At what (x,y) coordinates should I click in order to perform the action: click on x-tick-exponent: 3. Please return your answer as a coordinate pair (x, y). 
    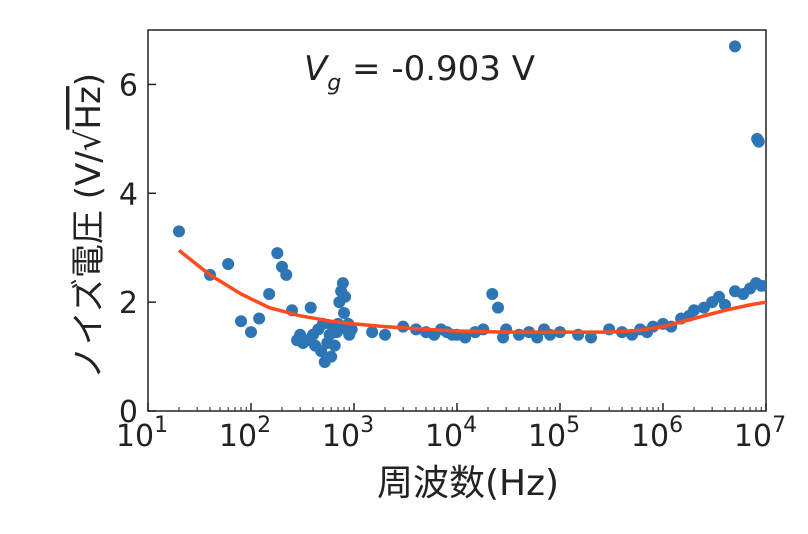
    Looking at the image, I should click on (367, 425).